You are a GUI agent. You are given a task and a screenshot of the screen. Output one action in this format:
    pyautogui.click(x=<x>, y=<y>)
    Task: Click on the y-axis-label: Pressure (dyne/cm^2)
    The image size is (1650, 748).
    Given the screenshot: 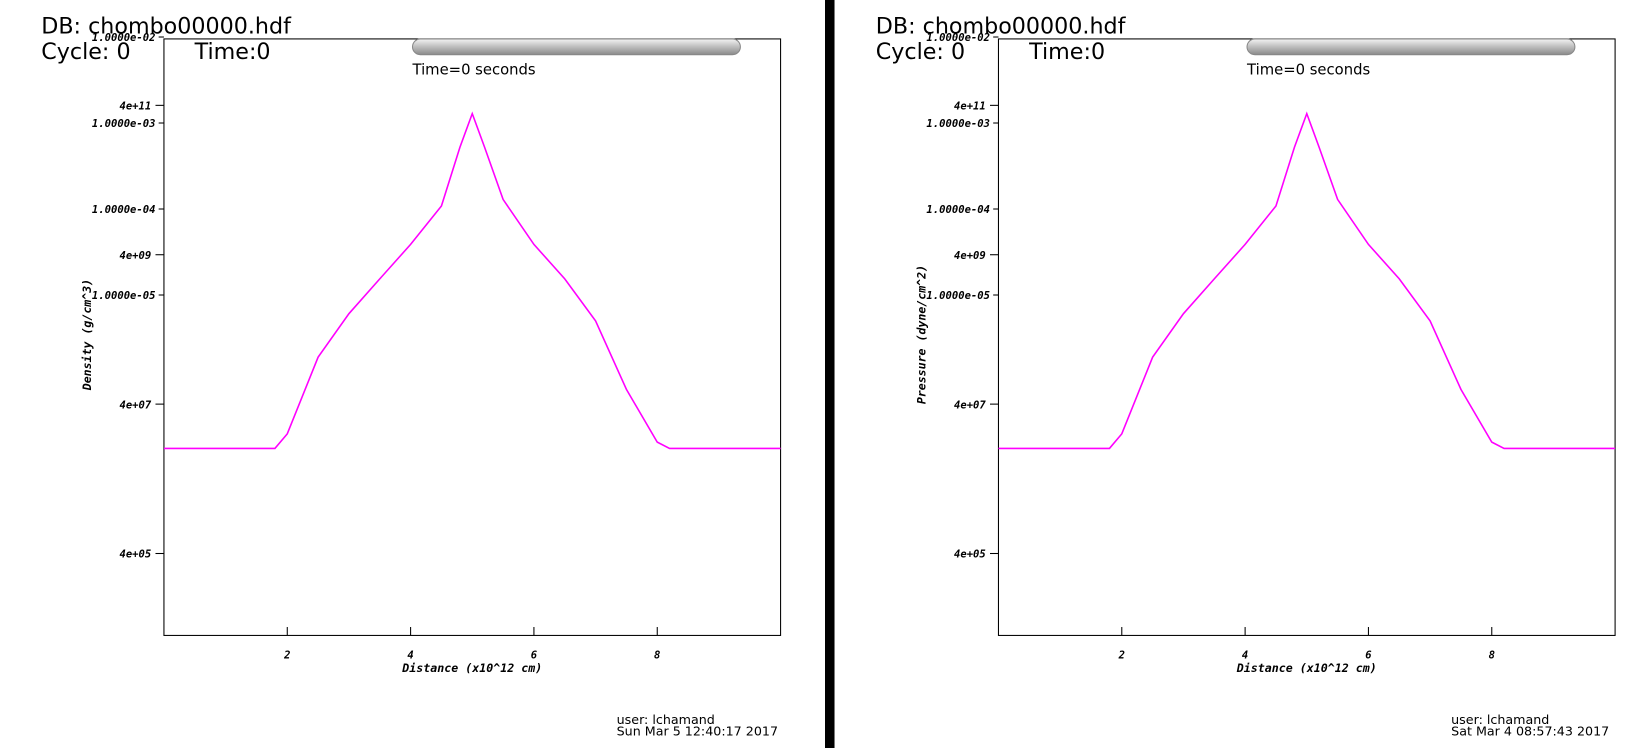 What is the action you would take?
    pyautogui.click(x=921, y=334)
    